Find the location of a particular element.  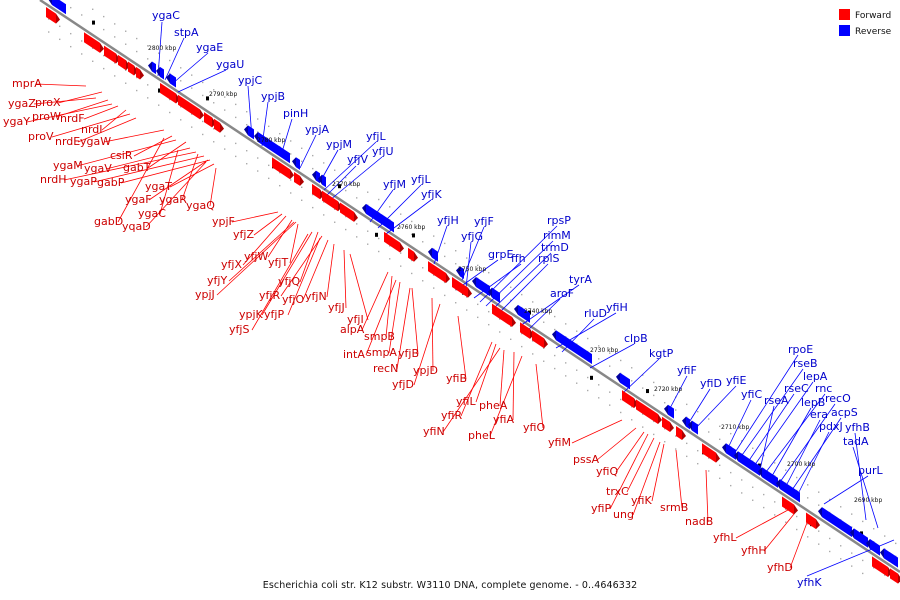

gene-label-forward: nrdI is located at coordinates (92, 129).